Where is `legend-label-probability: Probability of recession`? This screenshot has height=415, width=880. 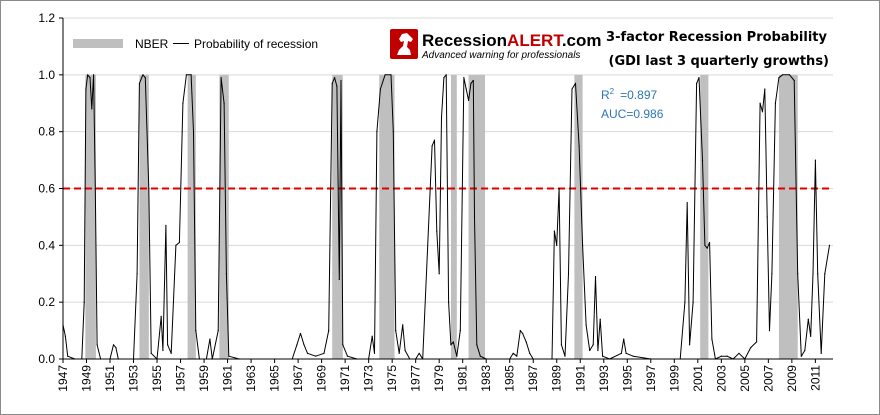 legend-label-probability: Probability of recession is located at coordinates (256, 44).